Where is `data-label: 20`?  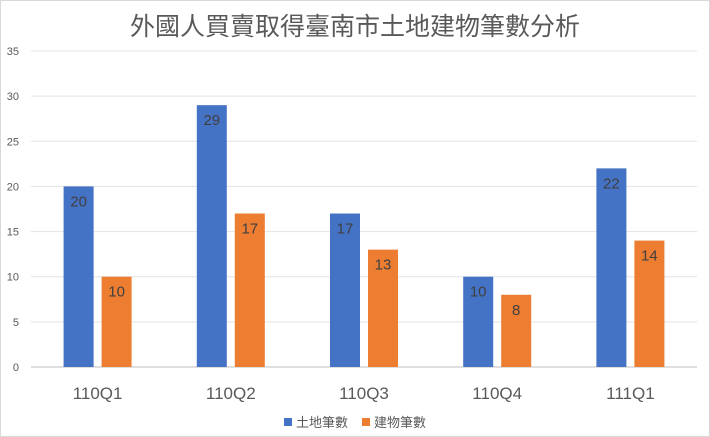 data-label: 20 is located at coordinates (78, 201).